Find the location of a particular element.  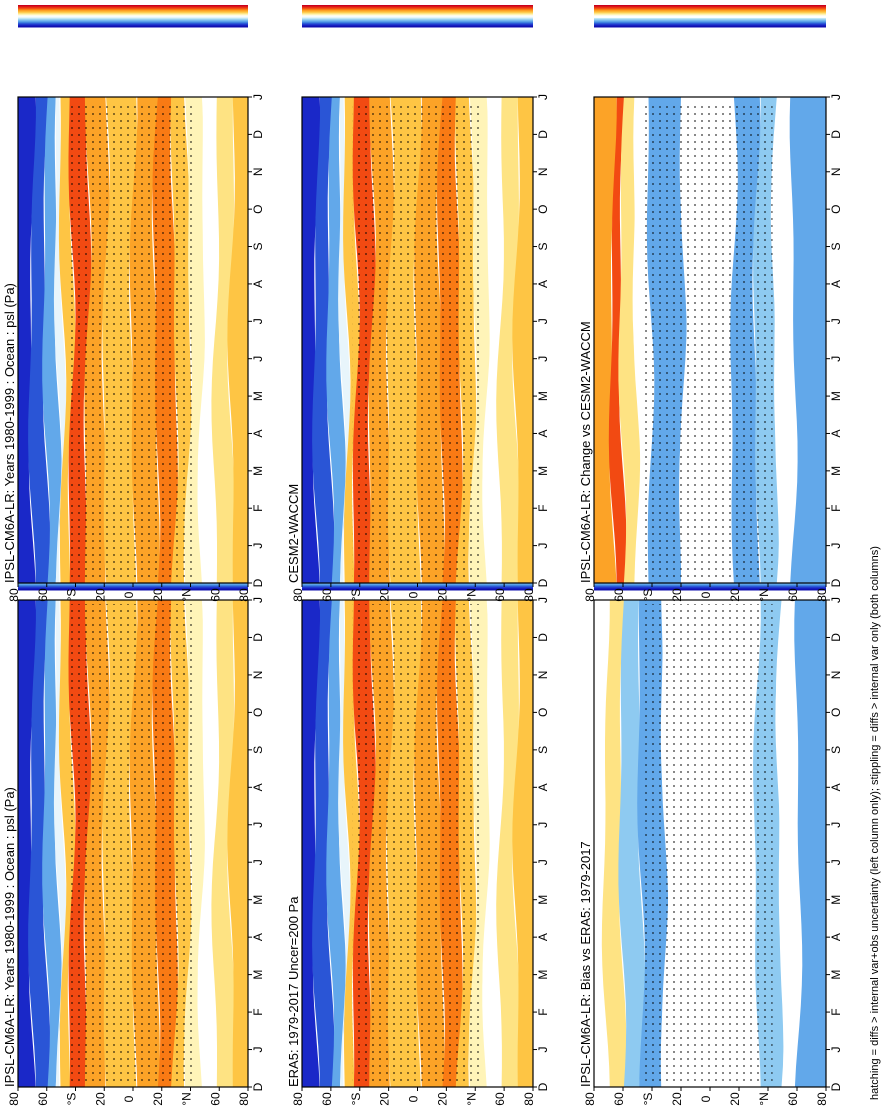

panel-title: IPSL-CM6A-LR: Change vs CESM2-WACCM is located at coordinates (585, 452).